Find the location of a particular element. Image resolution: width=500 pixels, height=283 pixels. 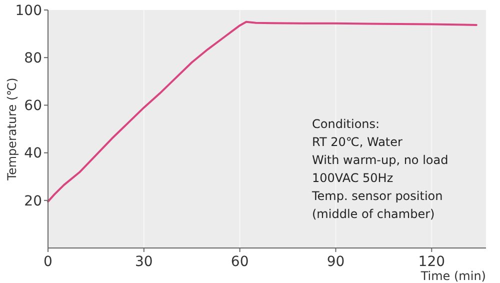

y-tick-label: 100 is located at coordinates (28, 10).